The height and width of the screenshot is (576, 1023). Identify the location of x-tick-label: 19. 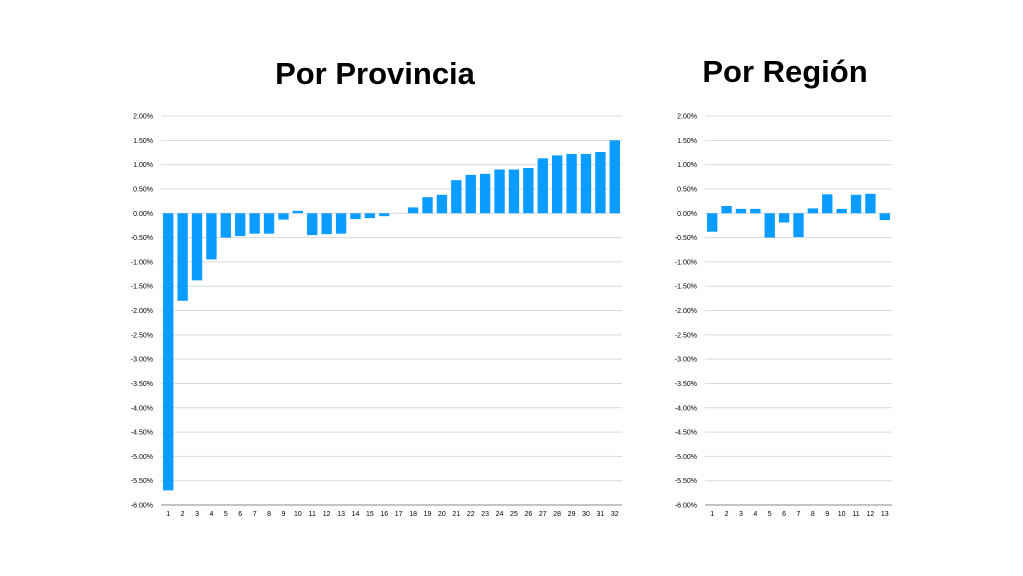
(428, 514).